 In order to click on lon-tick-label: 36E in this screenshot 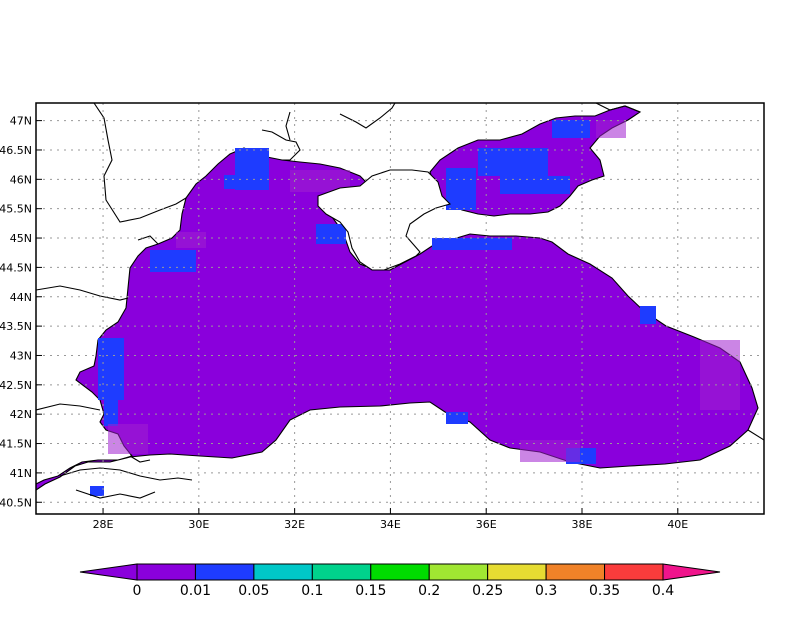, I will do `click(486, 524)`.